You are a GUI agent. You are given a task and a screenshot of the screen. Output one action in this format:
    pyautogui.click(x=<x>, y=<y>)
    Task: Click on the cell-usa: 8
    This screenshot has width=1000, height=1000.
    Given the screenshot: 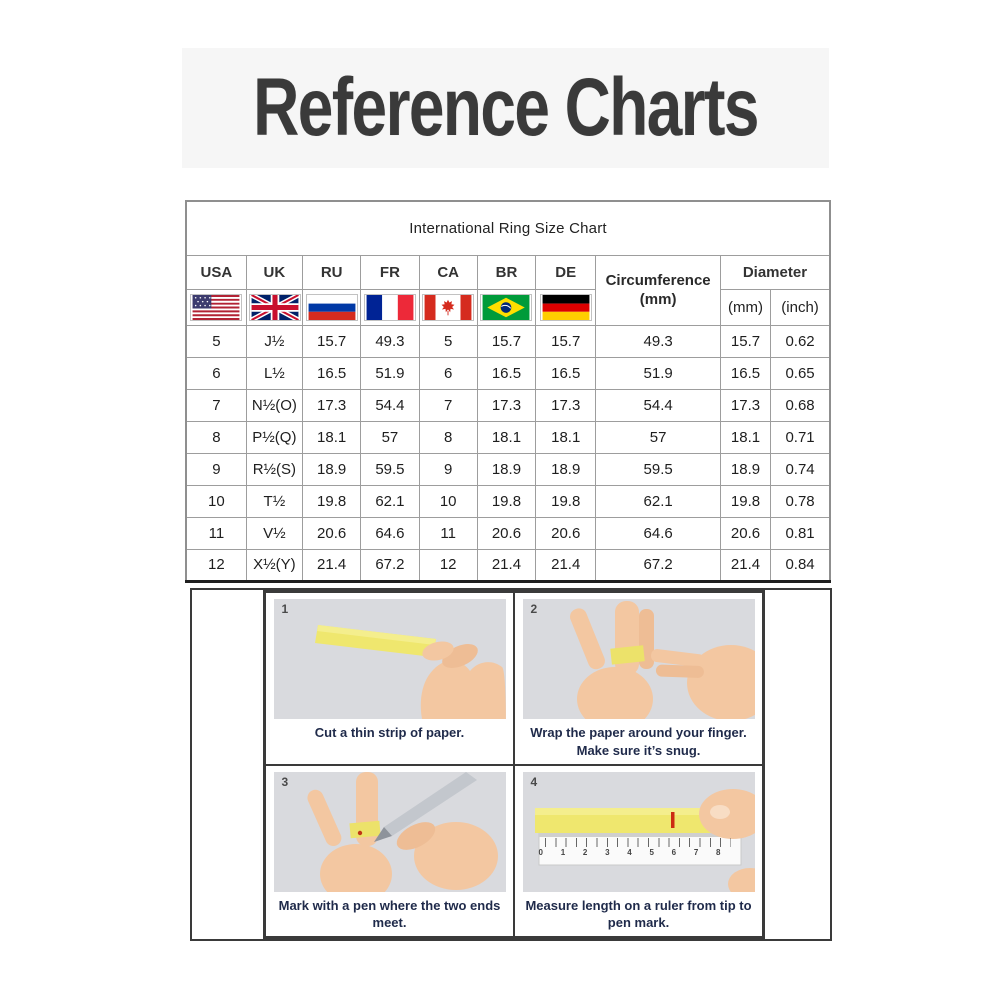 What is the action you would take?
    pyautogui.click(x=216, y=437)
    